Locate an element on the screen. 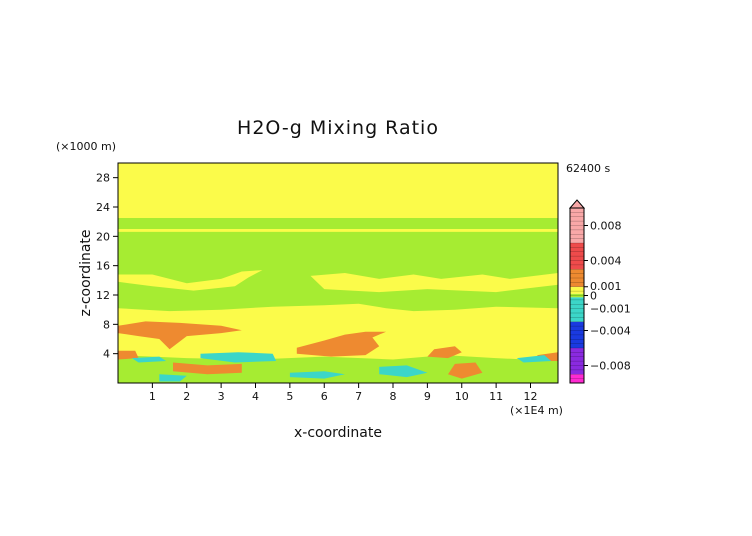 The height and width of the screenshot is (536, 752). x-tick-label-11: 12 is located at coordinates (531, 396).